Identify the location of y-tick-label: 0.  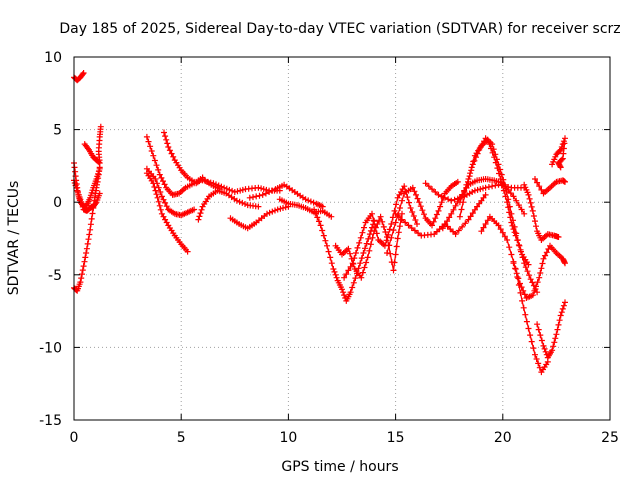
(57, 203).